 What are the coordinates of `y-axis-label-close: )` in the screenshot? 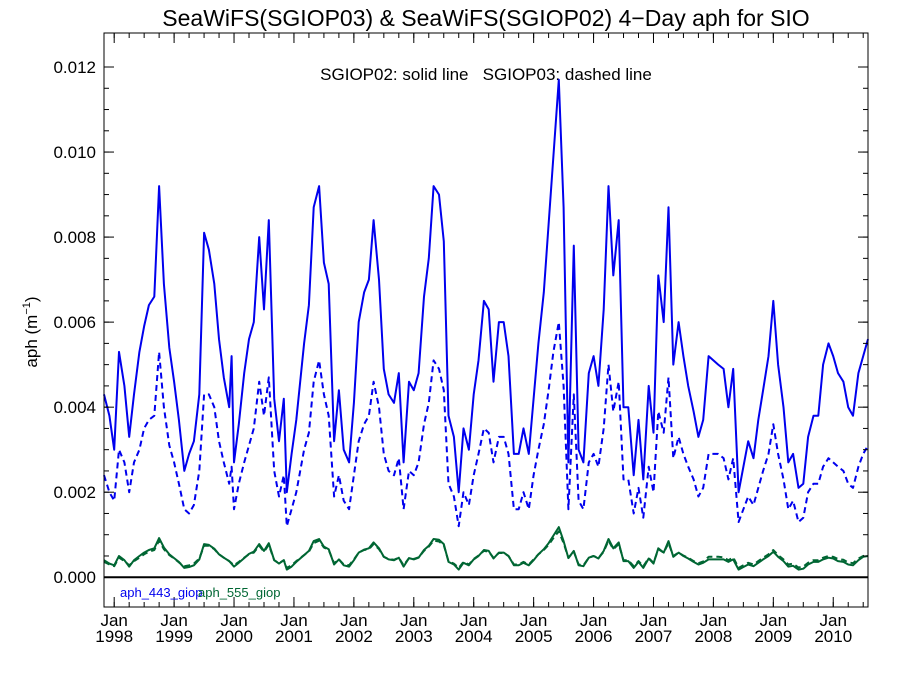 It's located at (31, 299).